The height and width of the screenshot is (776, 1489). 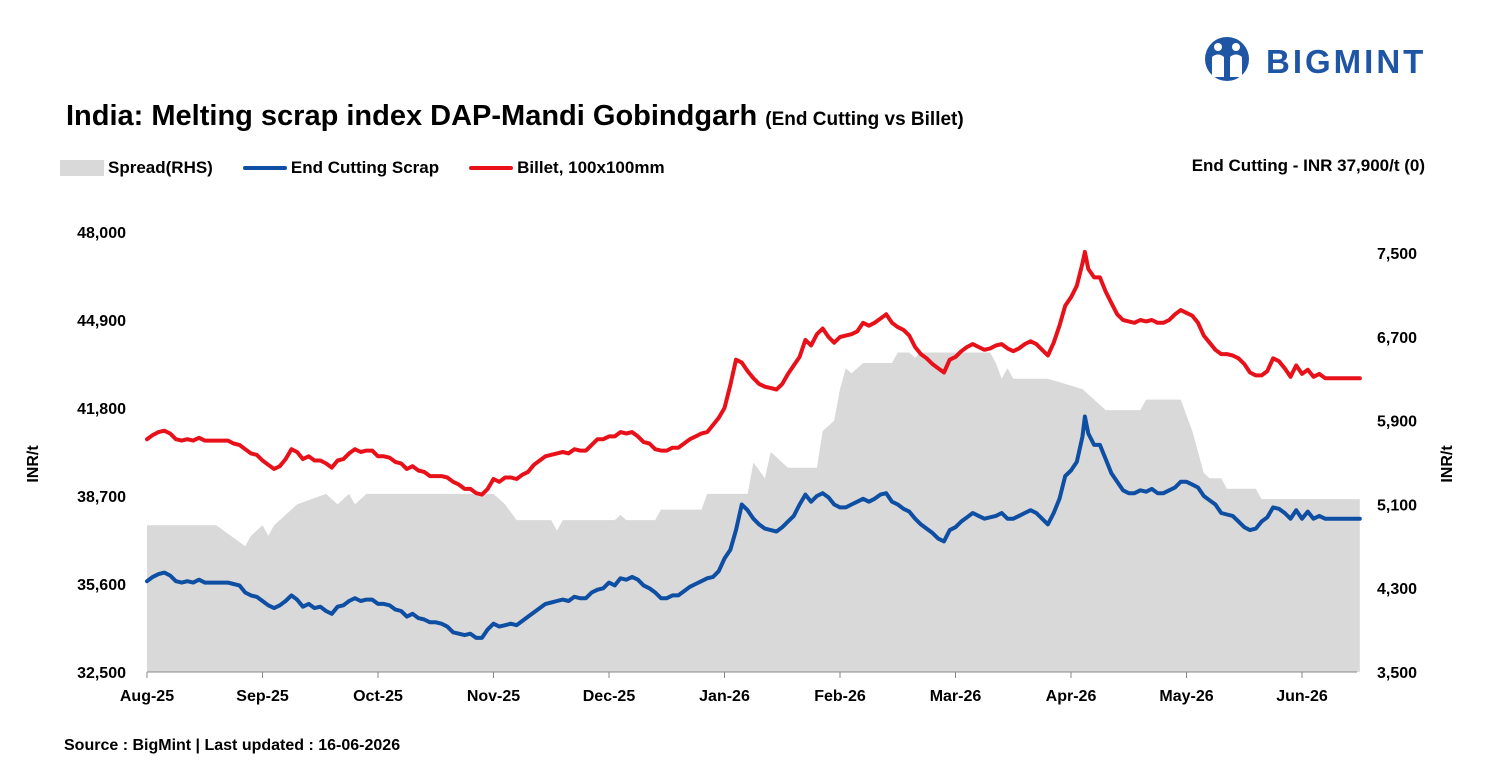 I want to click on x-tick-label: Oct-25, so click(x=378, y=696).